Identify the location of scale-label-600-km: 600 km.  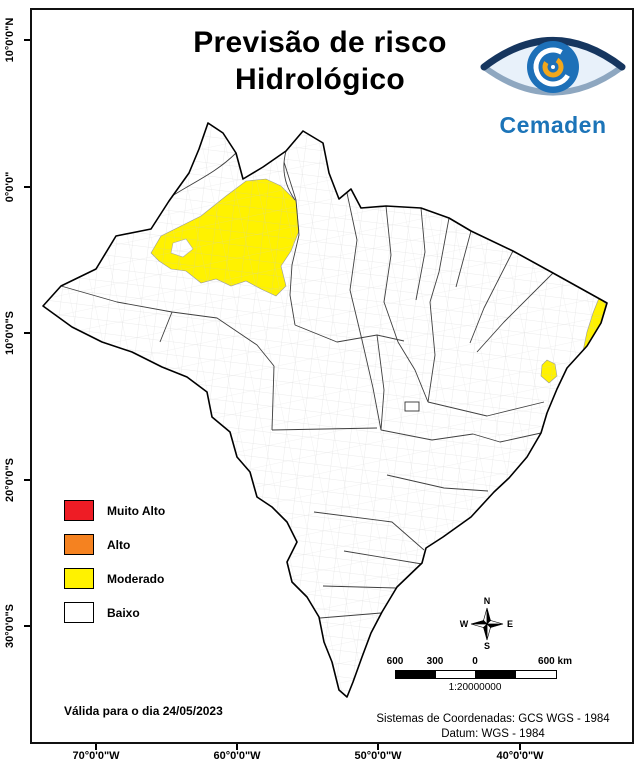
(555, 661).